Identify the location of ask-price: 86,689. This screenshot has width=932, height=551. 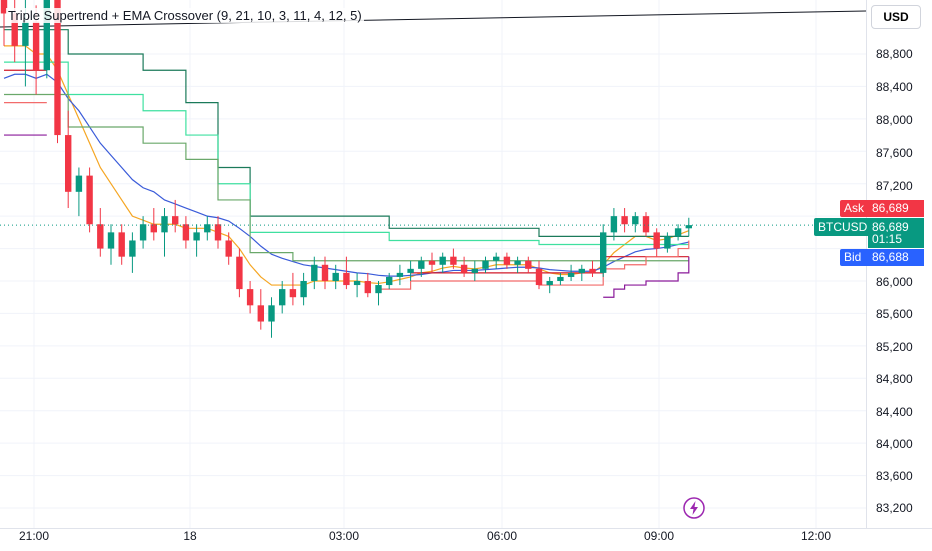
(896, 208).